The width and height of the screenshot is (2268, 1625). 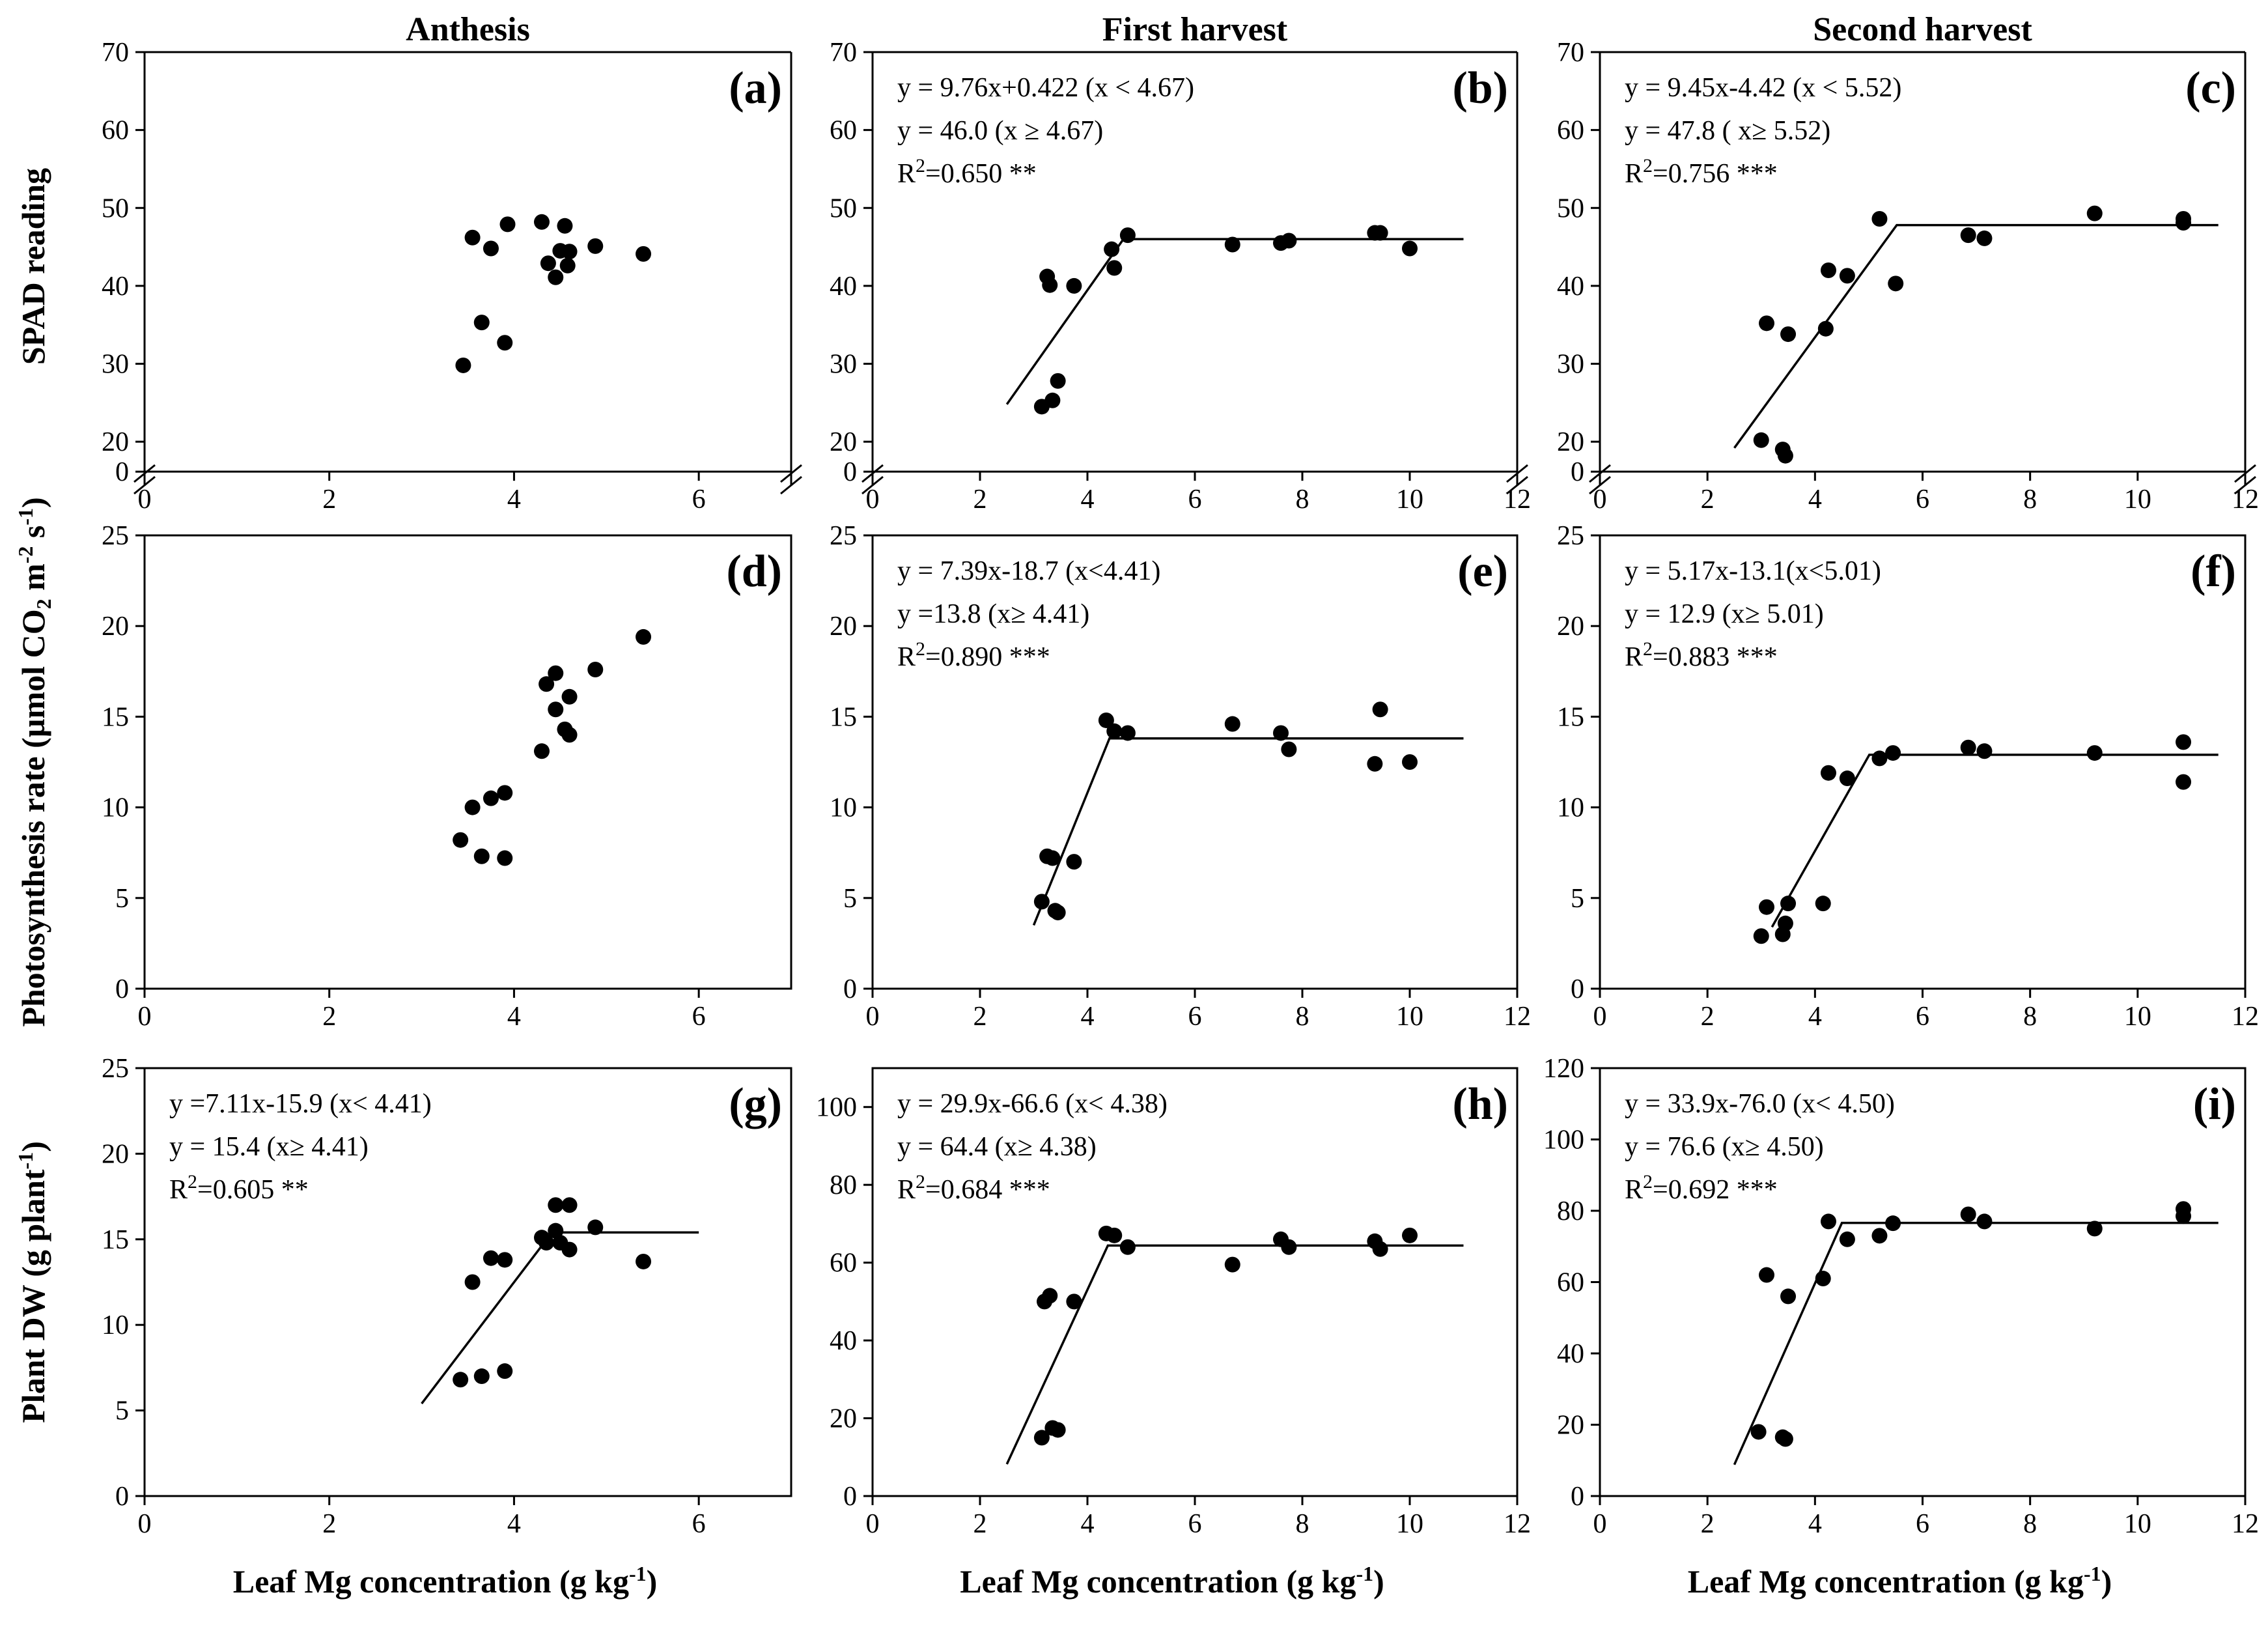 What do you see at coordinates (844, 208) in the screenshot?
I see `y-tick-label: 50` at bounding box center [844, 208].